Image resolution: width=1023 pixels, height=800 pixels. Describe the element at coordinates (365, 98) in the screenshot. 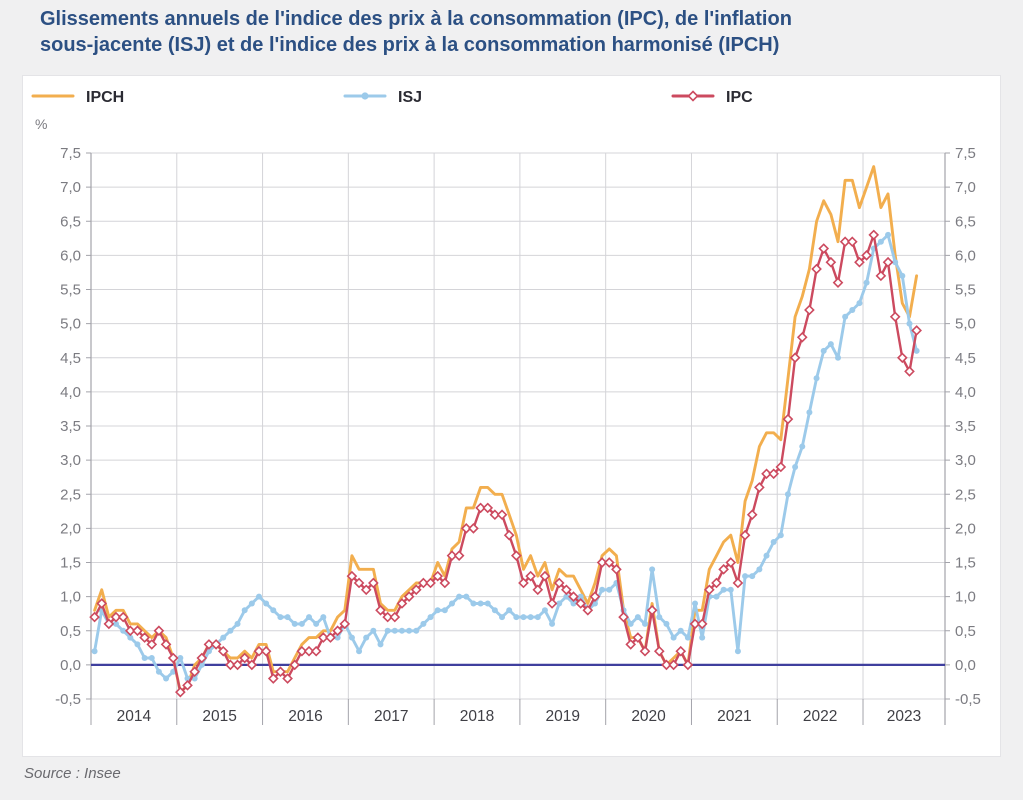

I see `isj-line-dot-icon` at that location.